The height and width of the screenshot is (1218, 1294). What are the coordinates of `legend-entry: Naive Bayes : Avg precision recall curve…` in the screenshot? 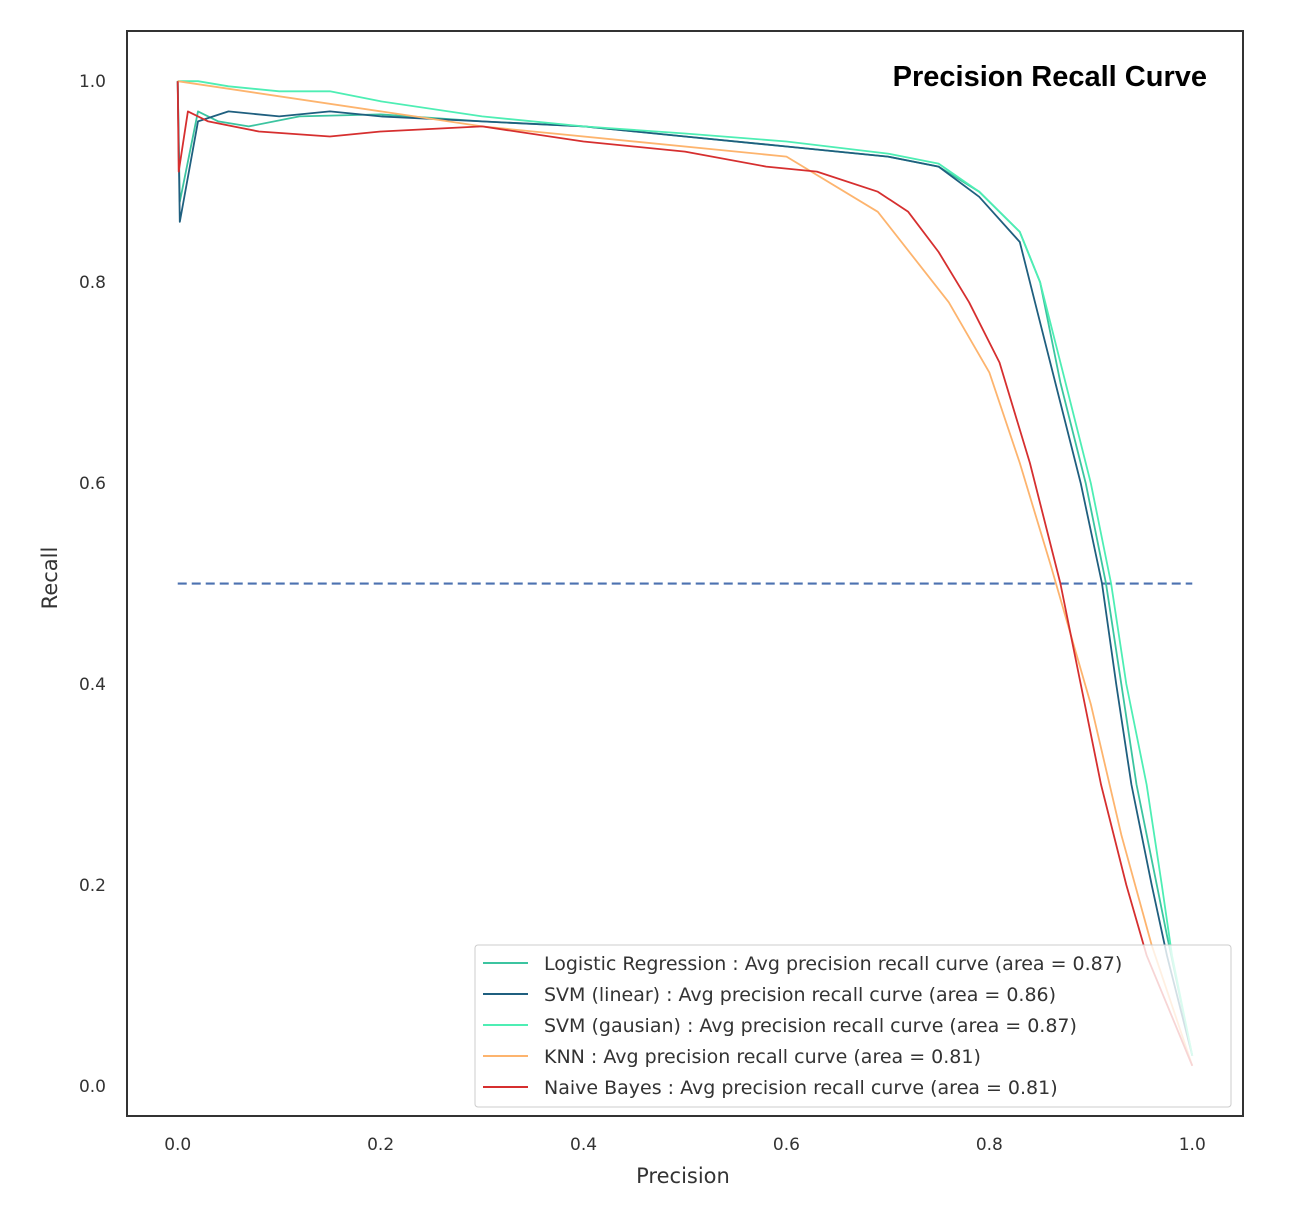 It's located at (801, 1088).